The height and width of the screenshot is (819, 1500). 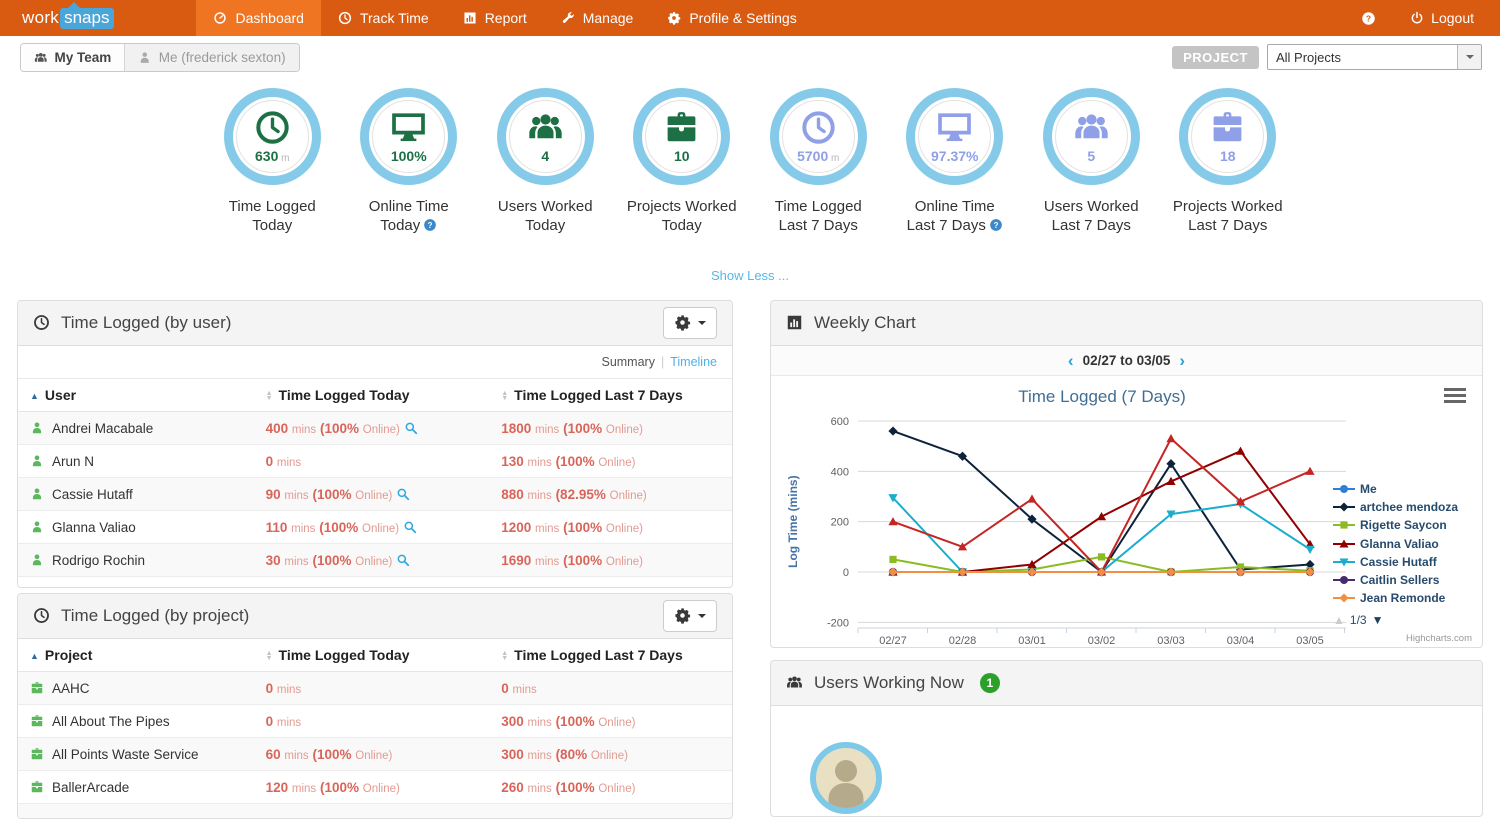 I want to click on chart-menu-button, so click(x=1455, y=397).